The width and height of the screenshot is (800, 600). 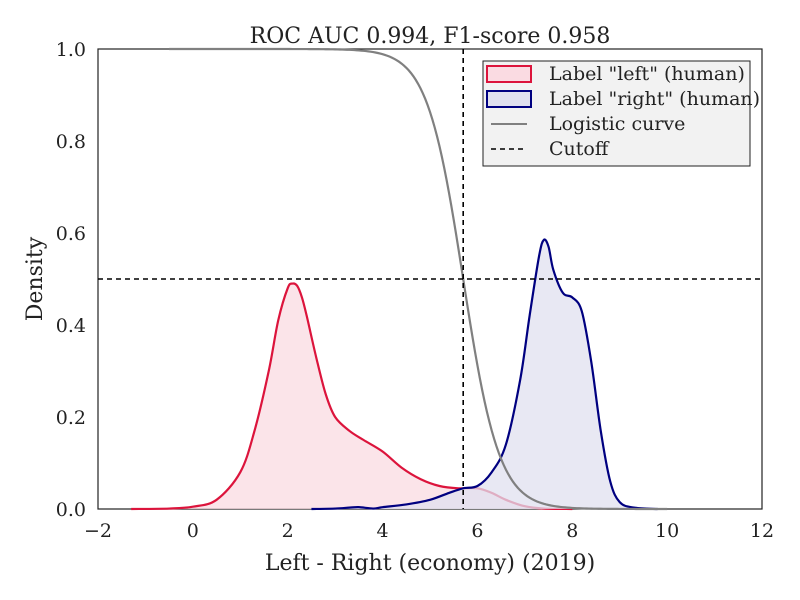 I want to click on x-tick-label: 2, so click(x=288, y=531).